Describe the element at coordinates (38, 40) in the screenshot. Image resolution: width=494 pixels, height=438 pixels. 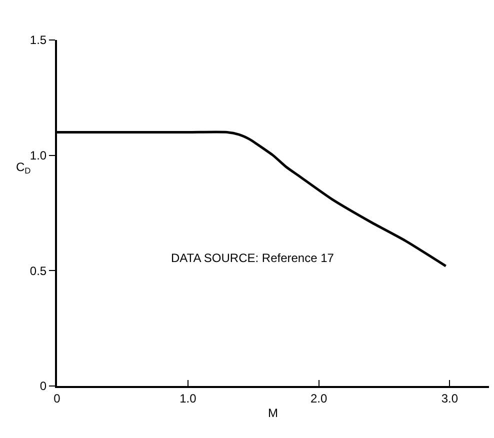
I see `y-tick-label: 1.5` at that location.